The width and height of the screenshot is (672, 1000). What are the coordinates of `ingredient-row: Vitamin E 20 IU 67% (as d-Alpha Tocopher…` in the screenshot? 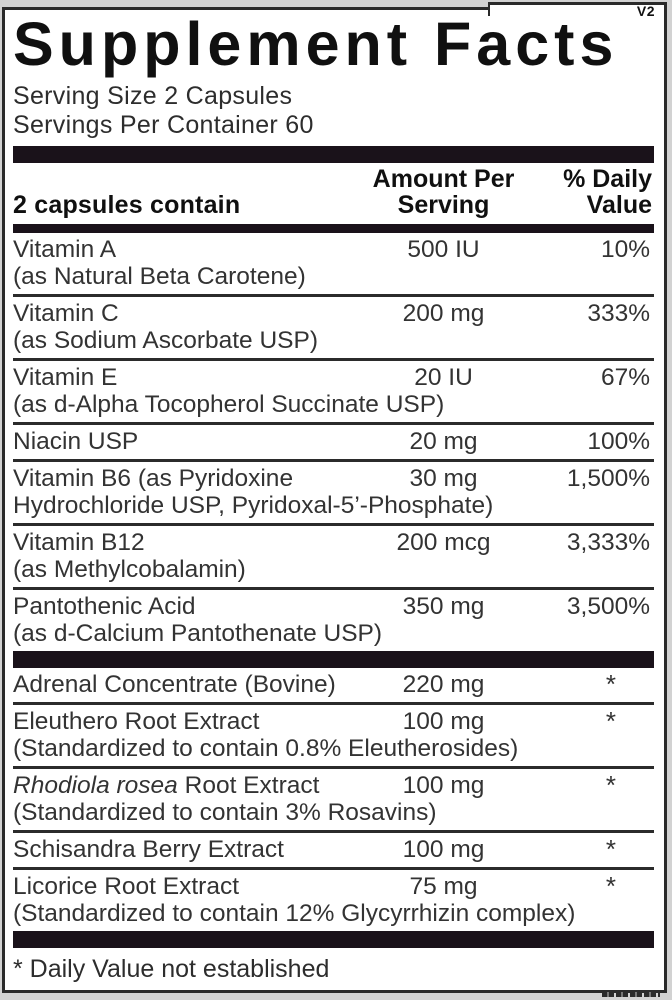 It's located at (333, 390).